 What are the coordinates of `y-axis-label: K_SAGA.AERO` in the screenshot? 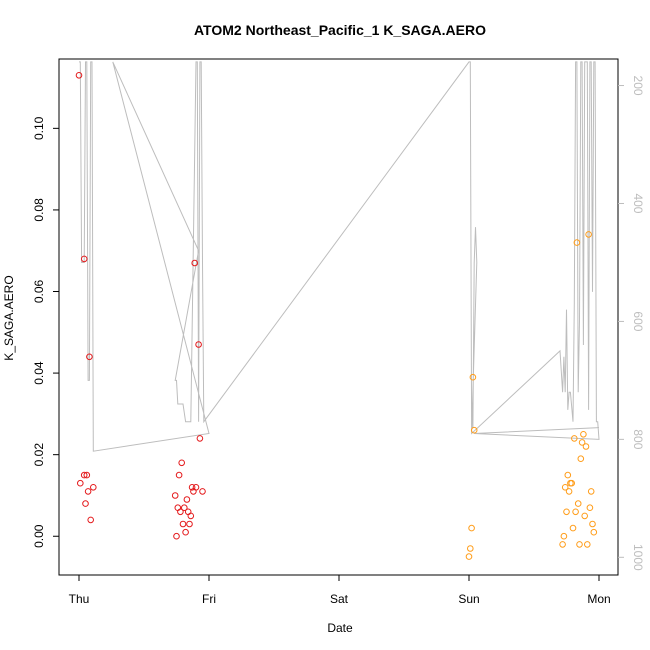 It's located at (9, 317).